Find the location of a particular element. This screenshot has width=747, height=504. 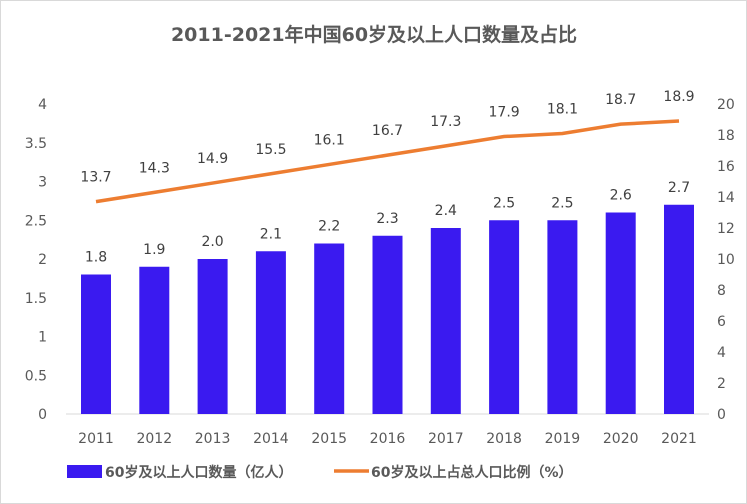

line-data-label: 13.7 is located at coordinates (95, 178).